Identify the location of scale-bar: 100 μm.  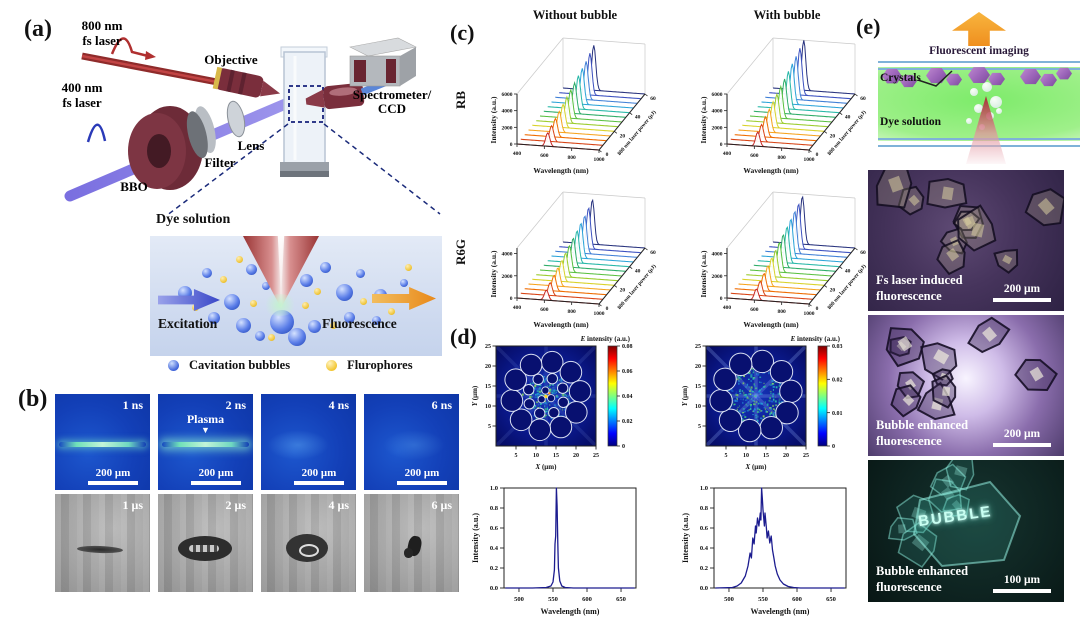
(1022, 583).